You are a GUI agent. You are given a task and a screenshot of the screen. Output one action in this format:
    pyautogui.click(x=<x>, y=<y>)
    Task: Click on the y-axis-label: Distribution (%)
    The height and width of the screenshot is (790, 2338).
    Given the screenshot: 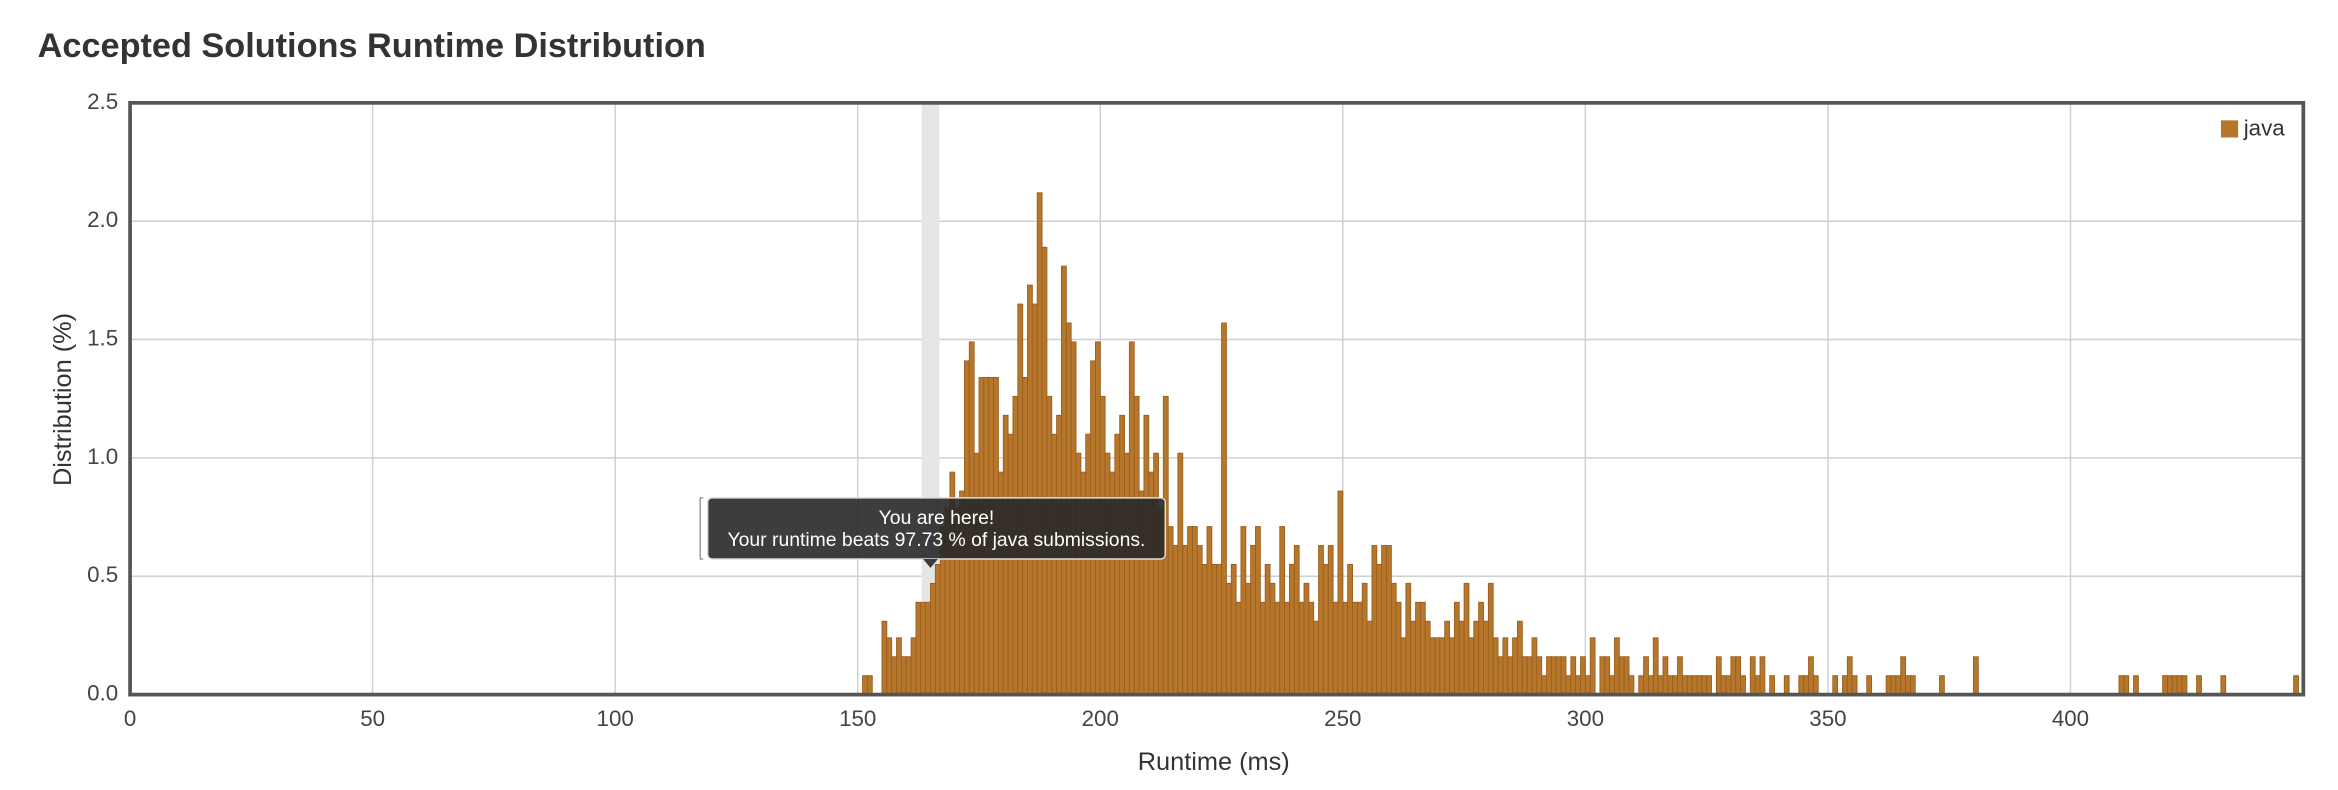 What is the action you would take?
    pyautogui.click(x=63, y=399)
    